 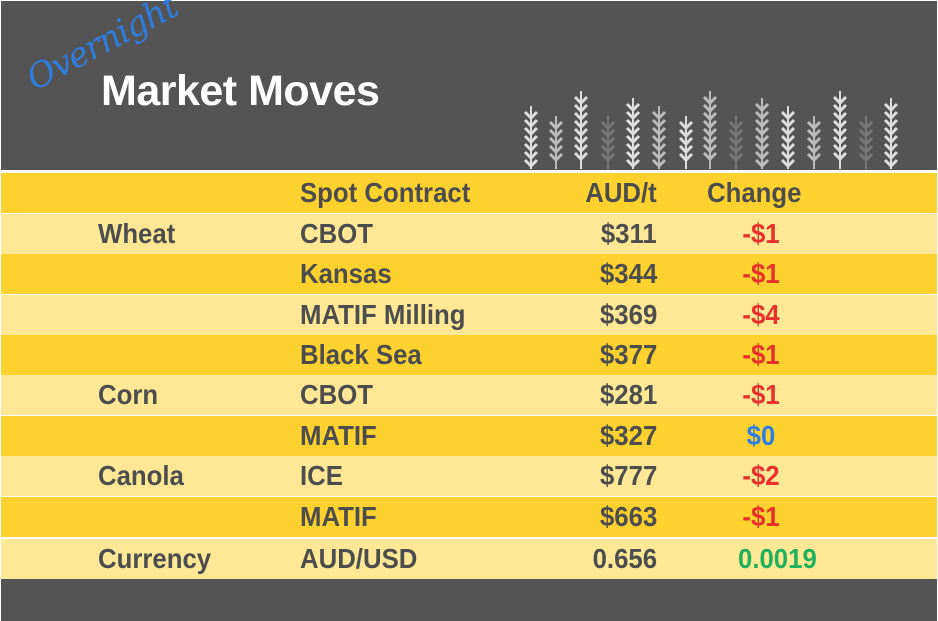 I want to click on table-row: MATIF $663 -$1, so click(x=469, y=517).